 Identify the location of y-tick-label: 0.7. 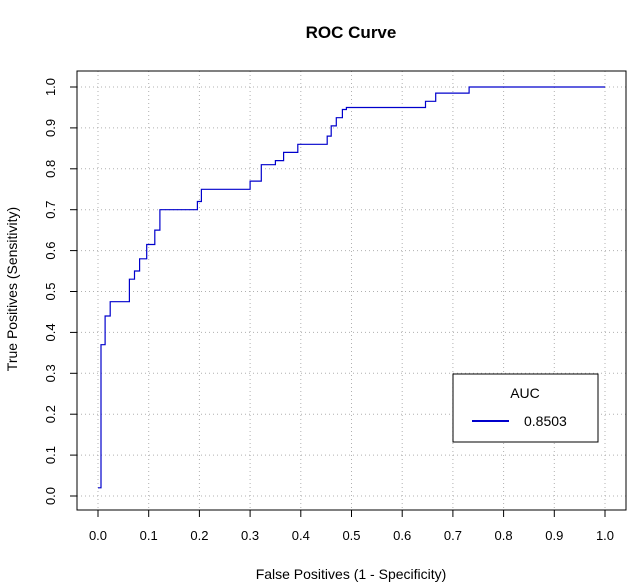
(50, 210).